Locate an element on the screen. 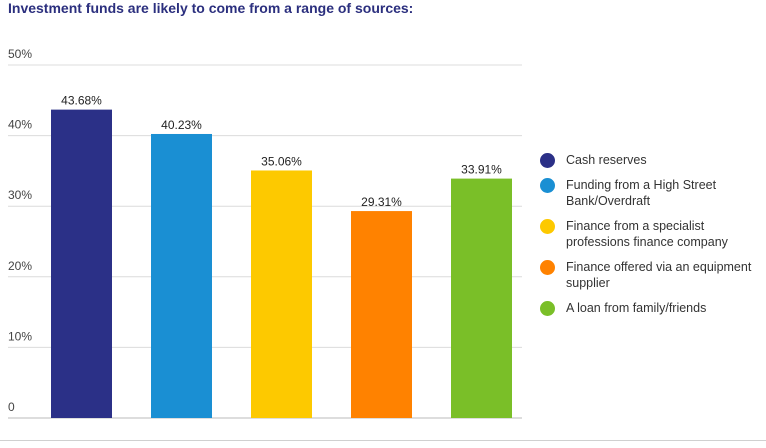 This screenshot has width=766, height=448. legend-item: A loan from family/friends is located at coordinates (653, 308).